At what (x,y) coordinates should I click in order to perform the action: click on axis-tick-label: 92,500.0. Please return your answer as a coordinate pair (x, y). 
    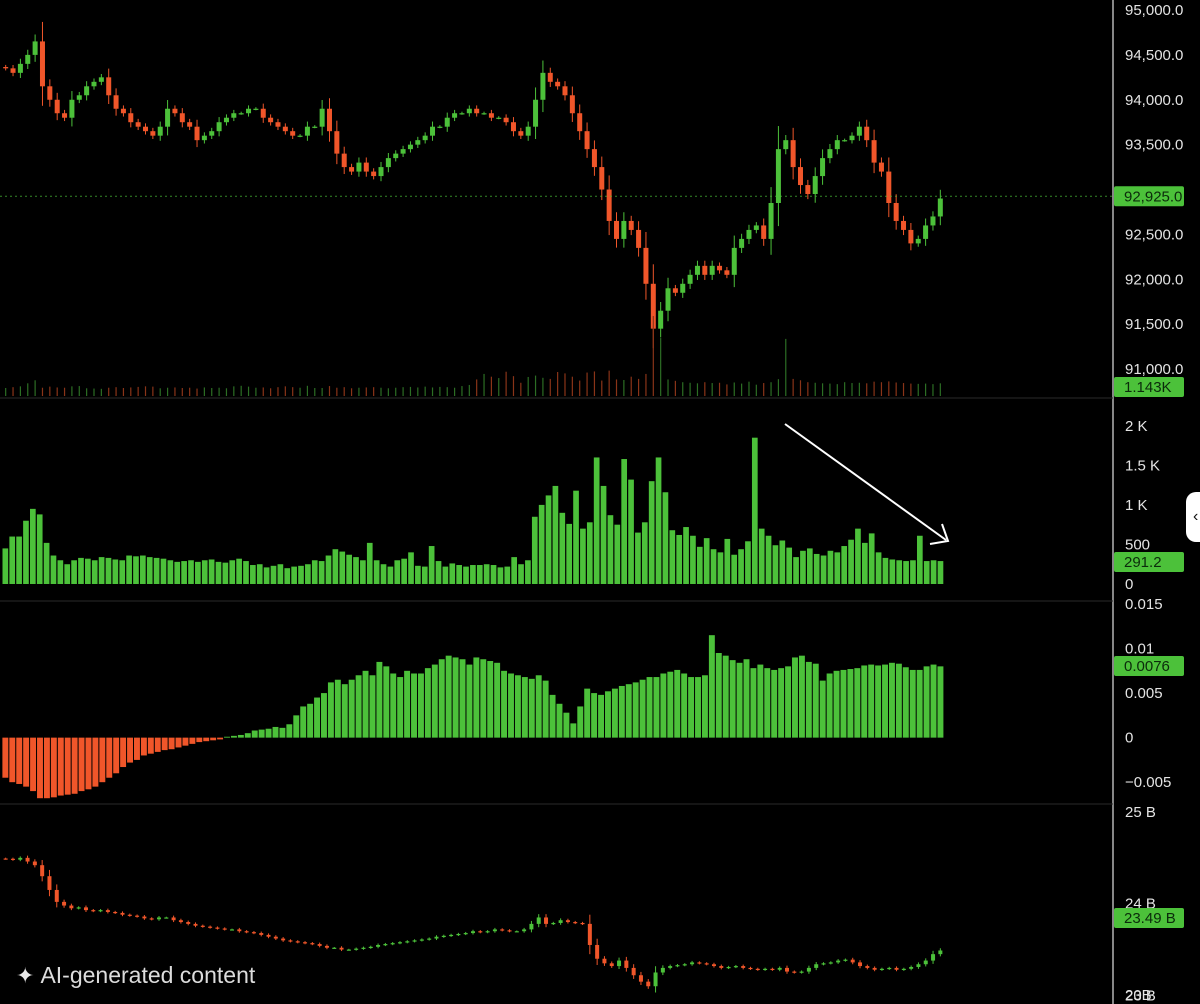
    Looking at the image, I should click on (1154, 234).